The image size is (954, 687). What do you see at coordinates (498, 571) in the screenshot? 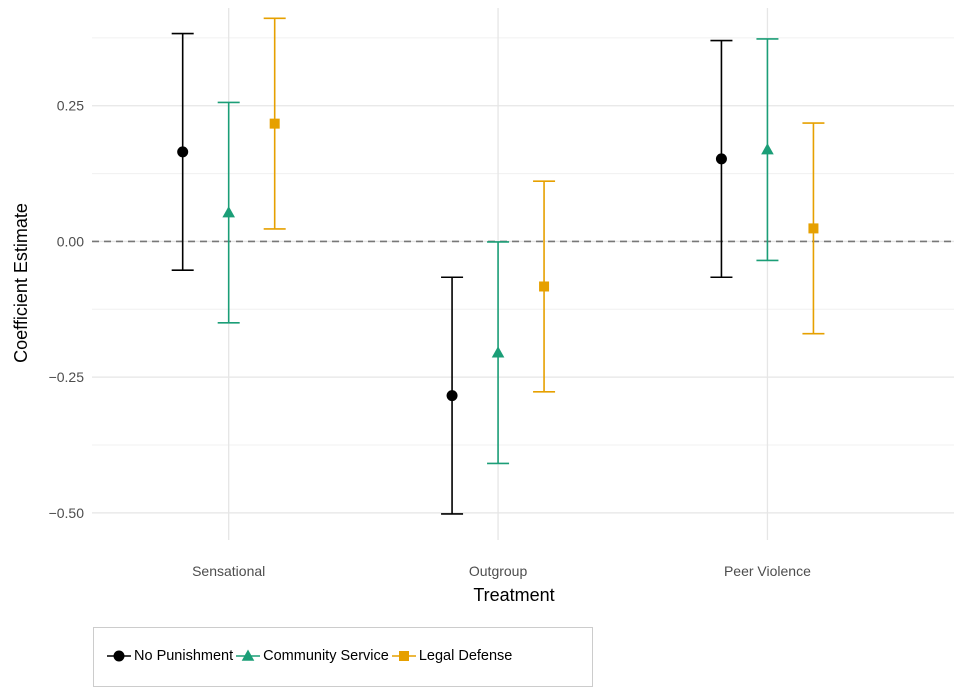
I see `x-tick-label: Outgroup` at bounding box center [498, 571].